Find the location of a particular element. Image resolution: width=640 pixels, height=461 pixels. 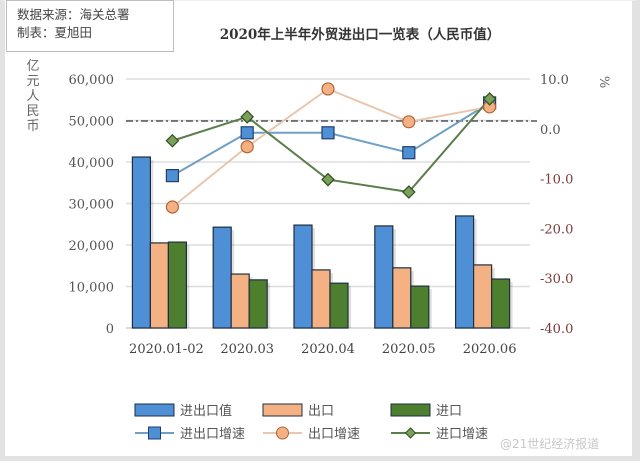

y2-tick-label: -40.0 is located at coordinates (556, 329).